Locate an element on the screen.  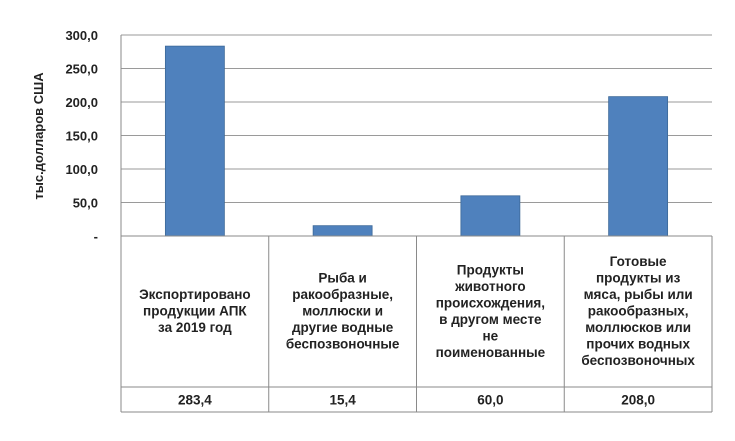
category-label: другие водные is located at coordinates (343, 327).